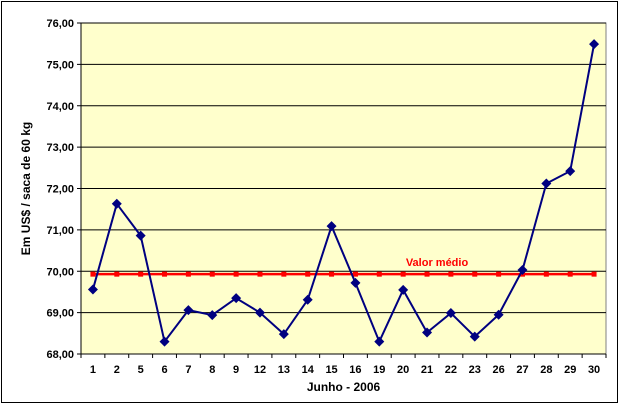  What do you see at coordinates (594, 370) in the screenshot?
I see `x-tick-label: 30` at bounding box center [594, 370].